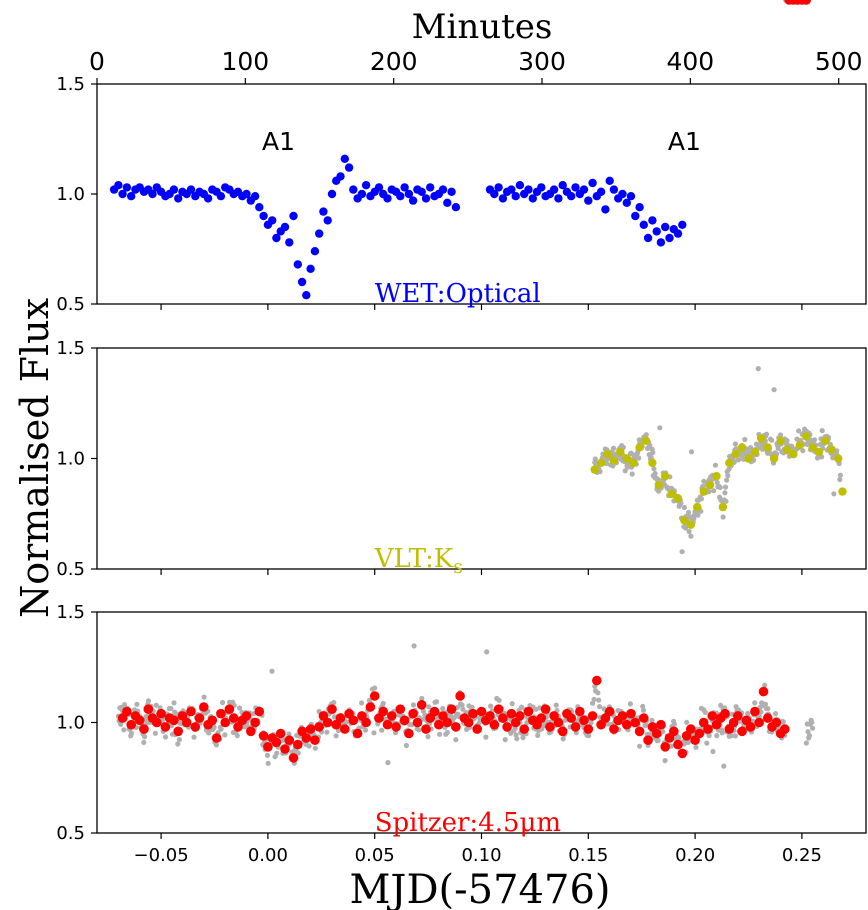  Describe the element at coordinates (375, 855) in the screenshot. I see `x-tick-label: 0.05` at that location.